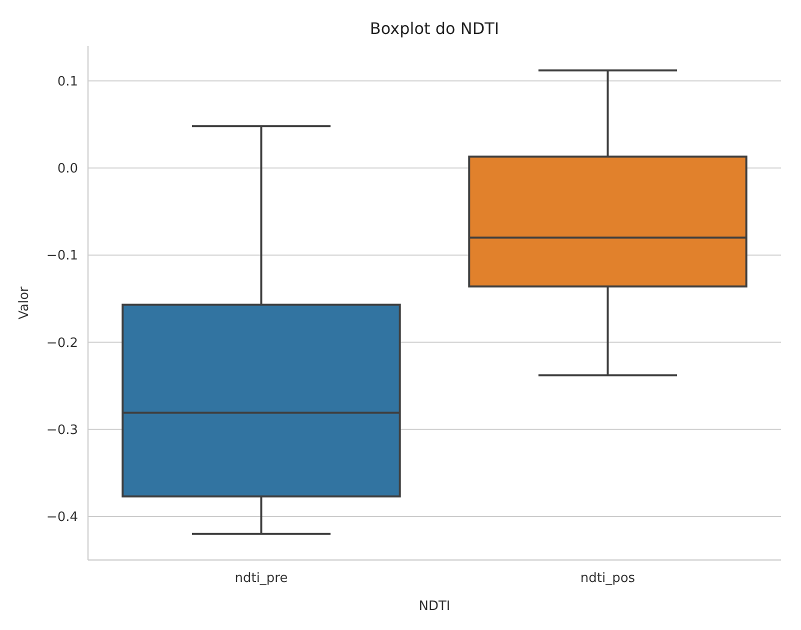 This screenshot has width=801, height=630. Describe the element at coordinates (435, 28) in the screenshot. I see `chart-title: Boxplot do NDTI` at that location.